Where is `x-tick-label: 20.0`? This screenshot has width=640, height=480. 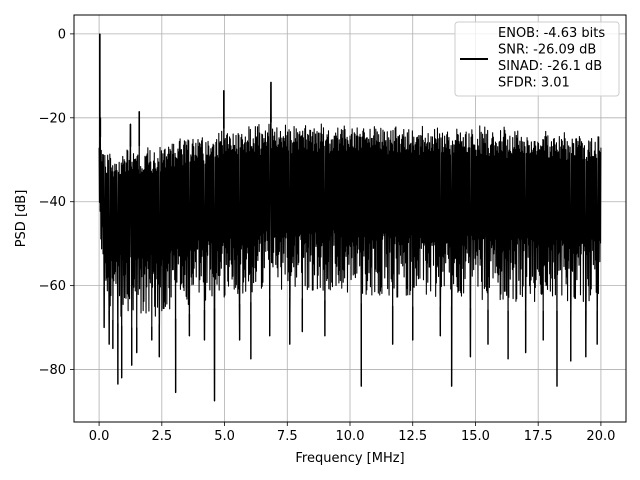
x-tick-label: 20.0 is located at coordinates (600, 436).